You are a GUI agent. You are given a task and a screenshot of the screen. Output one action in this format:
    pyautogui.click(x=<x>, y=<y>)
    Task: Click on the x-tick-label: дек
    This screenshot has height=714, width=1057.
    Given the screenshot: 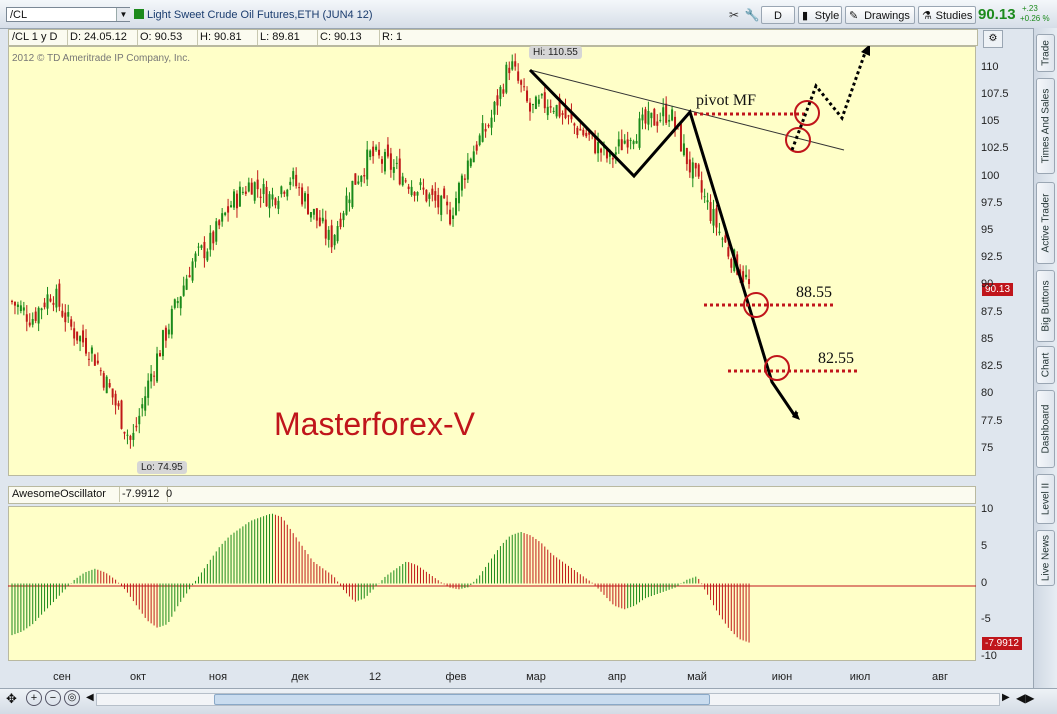 What is the action you would take?
    pyautogui.click(x=300, y=677)
    